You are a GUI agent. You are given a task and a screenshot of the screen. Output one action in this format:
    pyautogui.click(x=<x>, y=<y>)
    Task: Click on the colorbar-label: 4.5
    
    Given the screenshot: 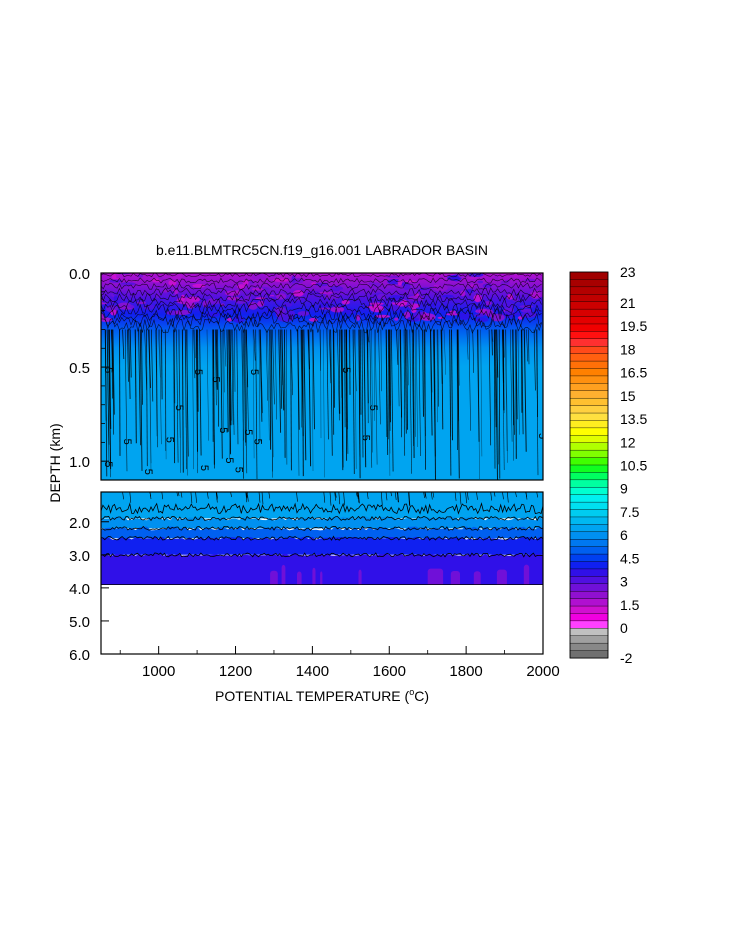 What is the action you would take?
    pyautogui.click(x=630, y=558)
    